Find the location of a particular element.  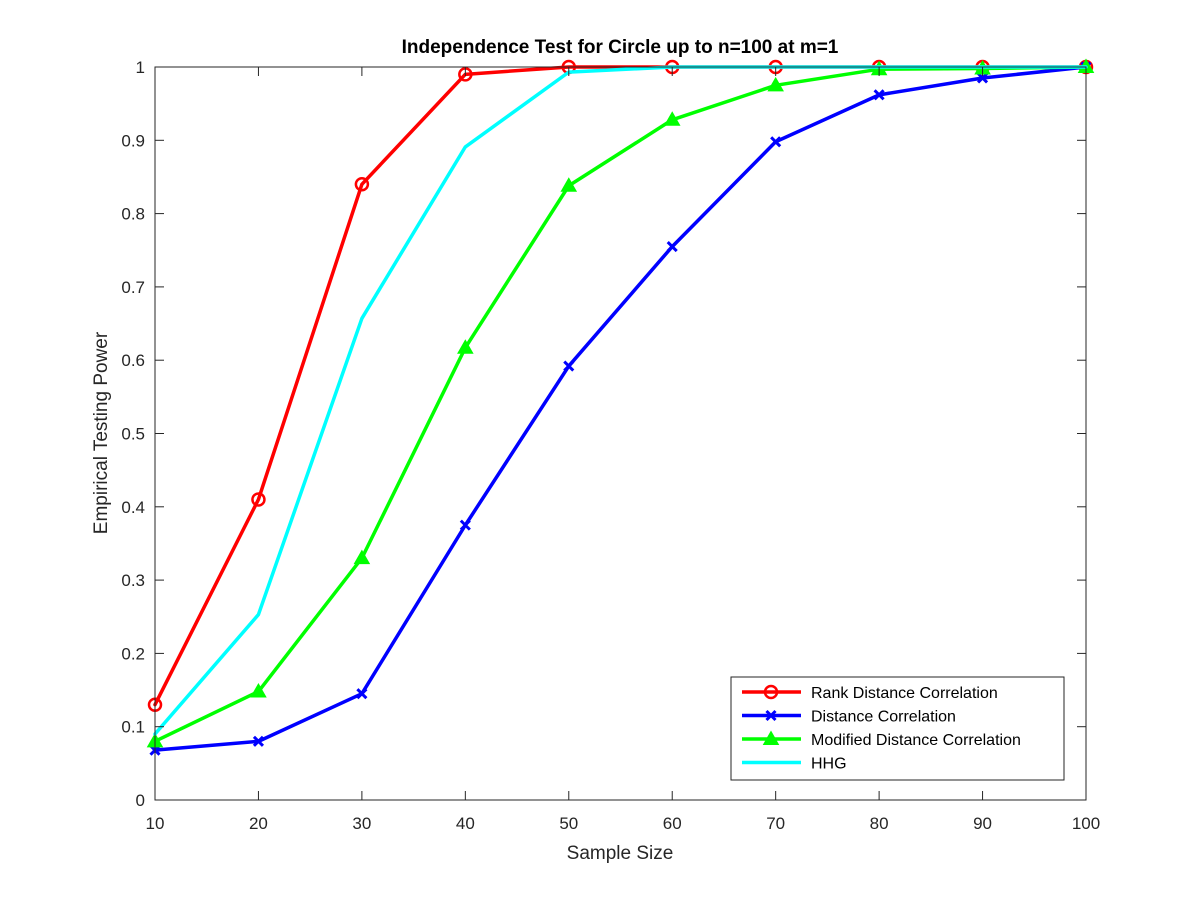

y-axis-label: Empirical Testing Power is located at coordinates (101, 432).